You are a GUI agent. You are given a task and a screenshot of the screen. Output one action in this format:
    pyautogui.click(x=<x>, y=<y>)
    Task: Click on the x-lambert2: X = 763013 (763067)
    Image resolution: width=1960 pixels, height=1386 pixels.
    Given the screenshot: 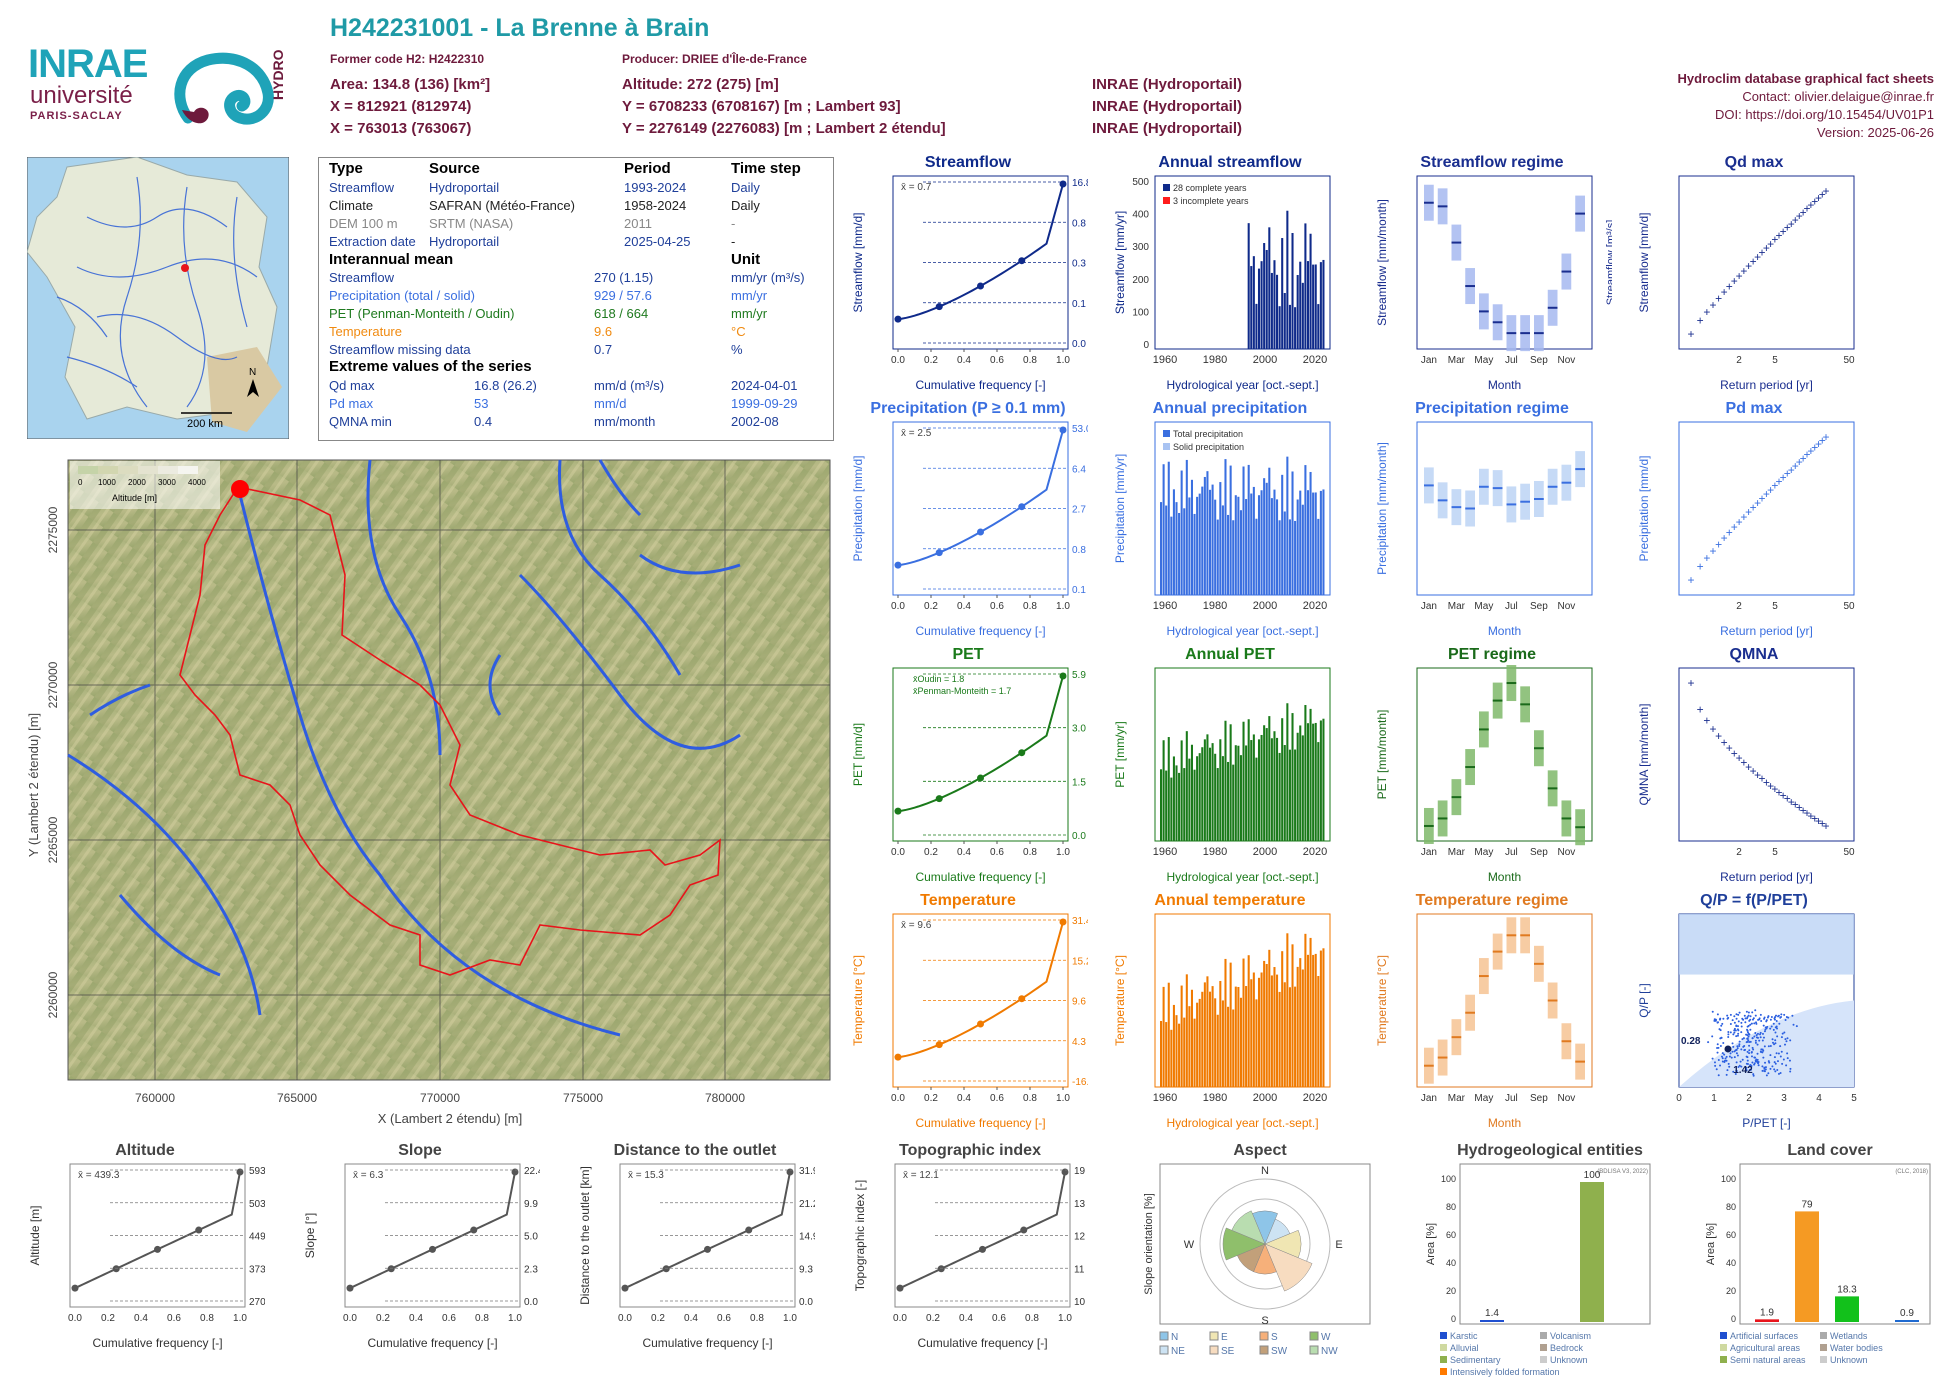 What is the action you would take?
    pyautogui.click(x=401, y=128)
    